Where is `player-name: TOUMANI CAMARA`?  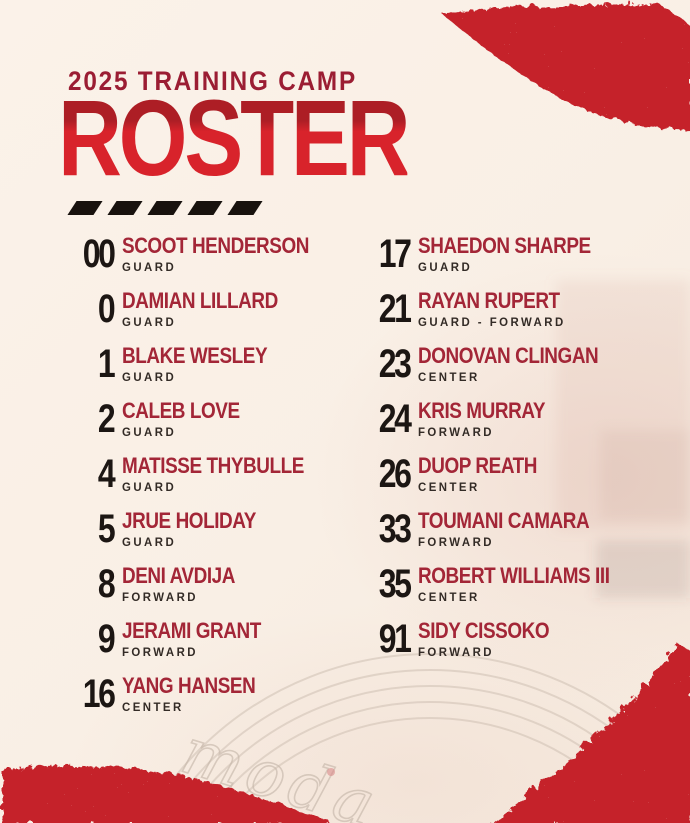 player-name: TOUMANI CAMARA is located at coordinates (504, 520).